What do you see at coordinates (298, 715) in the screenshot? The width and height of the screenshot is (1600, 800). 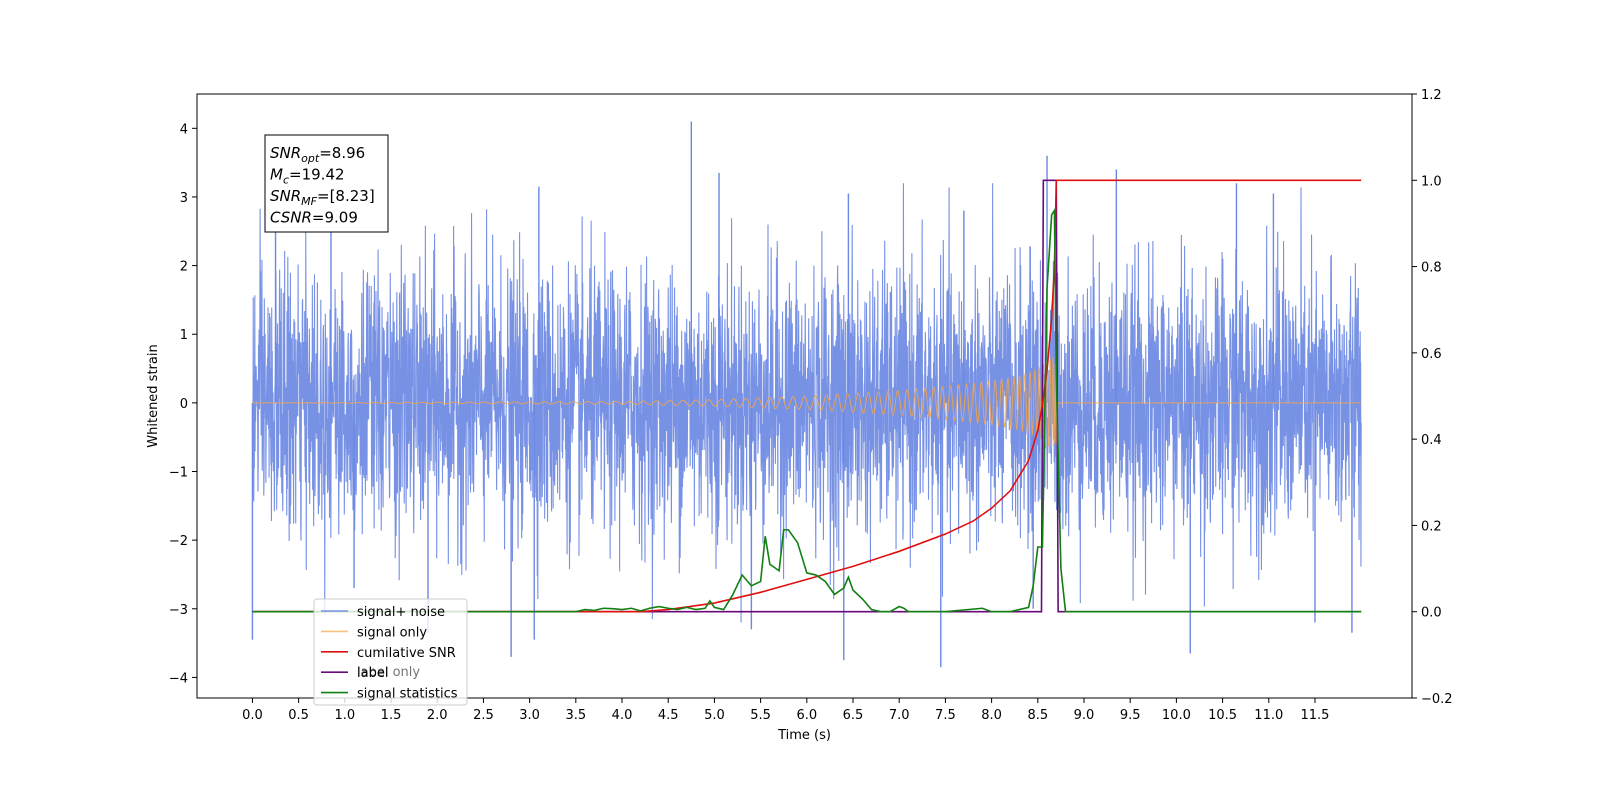 I see `x-tick-label: 0.5` at bounding box center [298, 715].